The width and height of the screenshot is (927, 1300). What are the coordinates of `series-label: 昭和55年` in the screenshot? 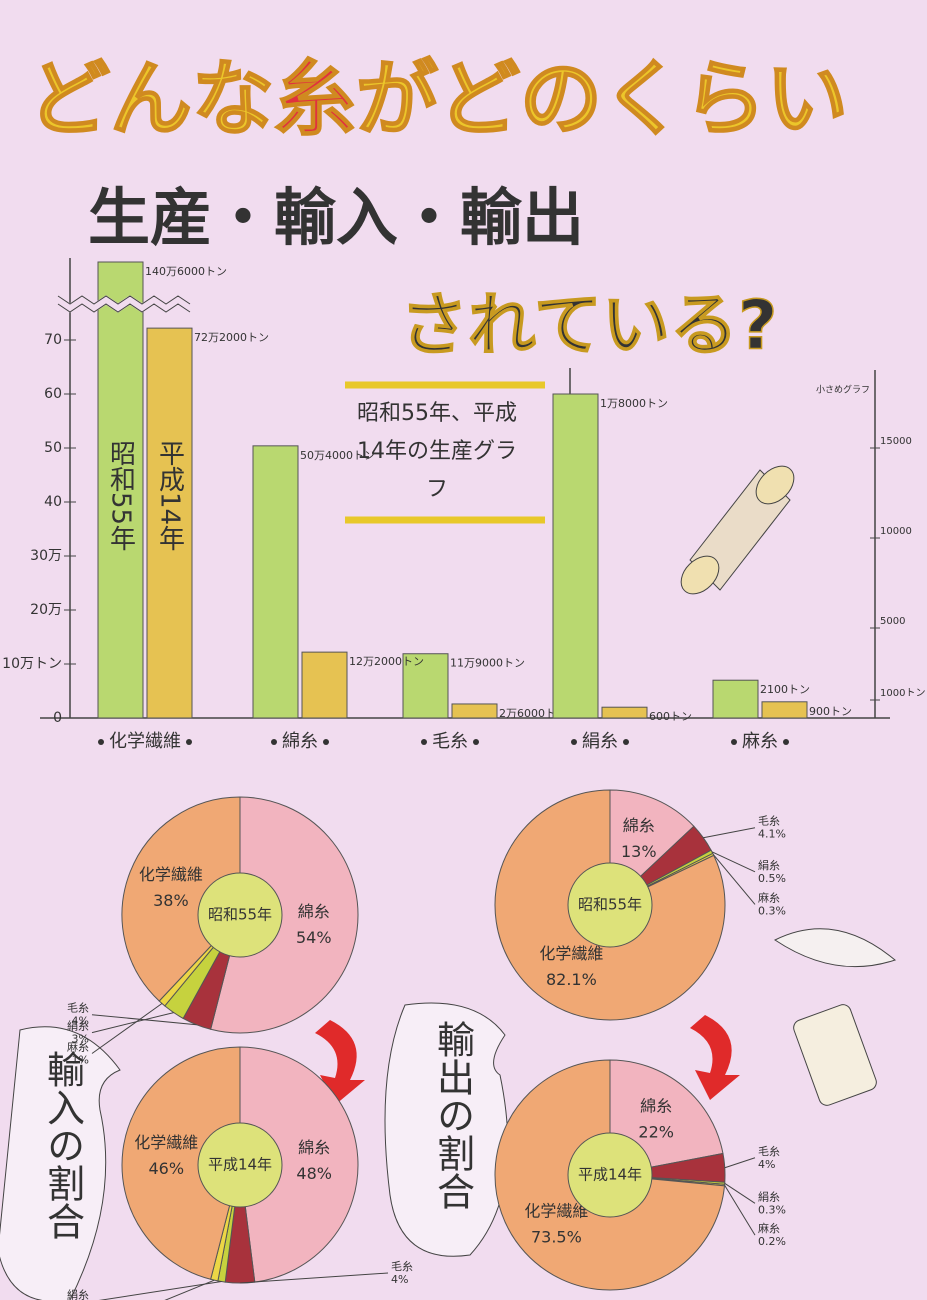 It's located at (121, 495).